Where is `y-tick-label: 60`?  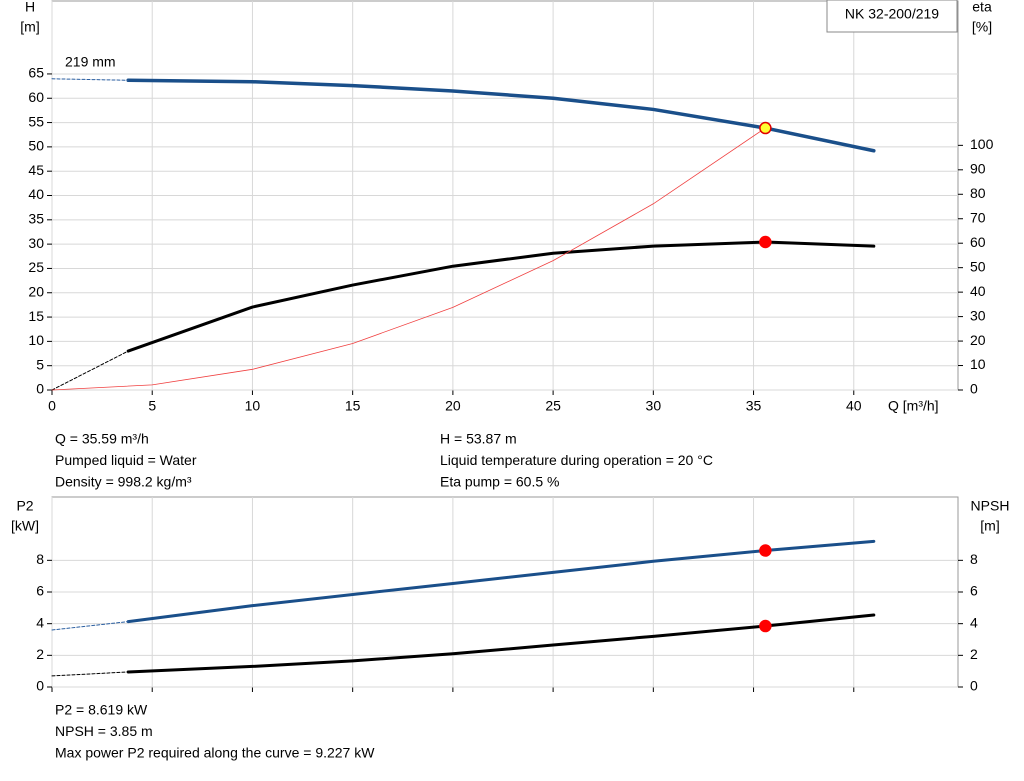 y-tick-label: 60 is located at coordinates (36, 97).